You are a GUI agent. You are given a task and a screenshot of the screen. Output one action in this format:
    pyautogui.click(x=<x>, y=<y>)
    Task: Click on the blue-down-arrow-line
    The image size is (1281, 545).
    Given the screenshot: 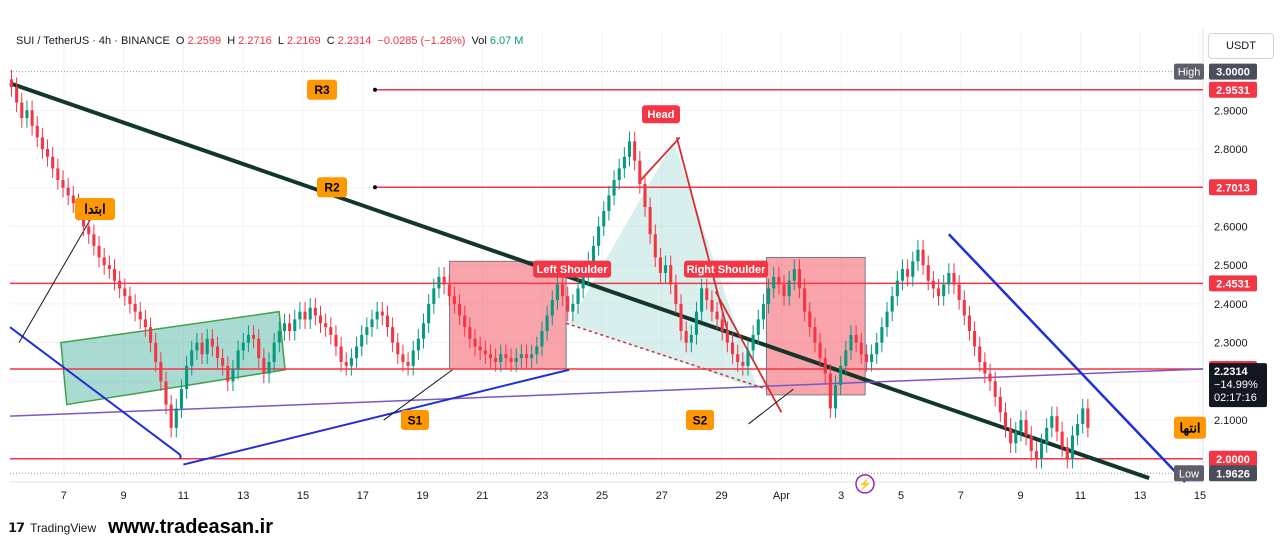 What is the action you would take?
    pyautogui.click(x=95, y=391)
    